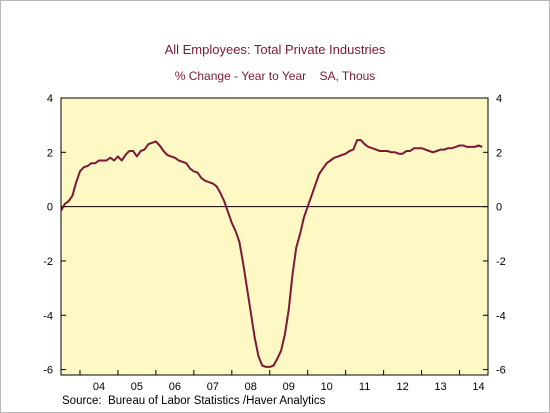 This screenshot has height=413, width=550. Describe the element at coordinates (499, 99) in the screenshot. I see `y-tick-label-right: 4` at that location.